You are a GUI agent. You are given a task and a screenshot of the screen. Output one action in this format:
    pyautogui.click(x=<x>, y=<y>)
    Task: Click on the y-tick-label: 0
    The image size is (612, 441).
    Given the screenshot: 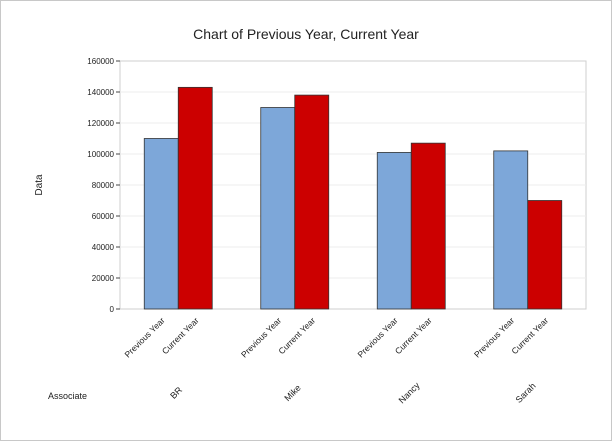 What is the action you would take?
    pyautogui.click(x=112, y=309)
    